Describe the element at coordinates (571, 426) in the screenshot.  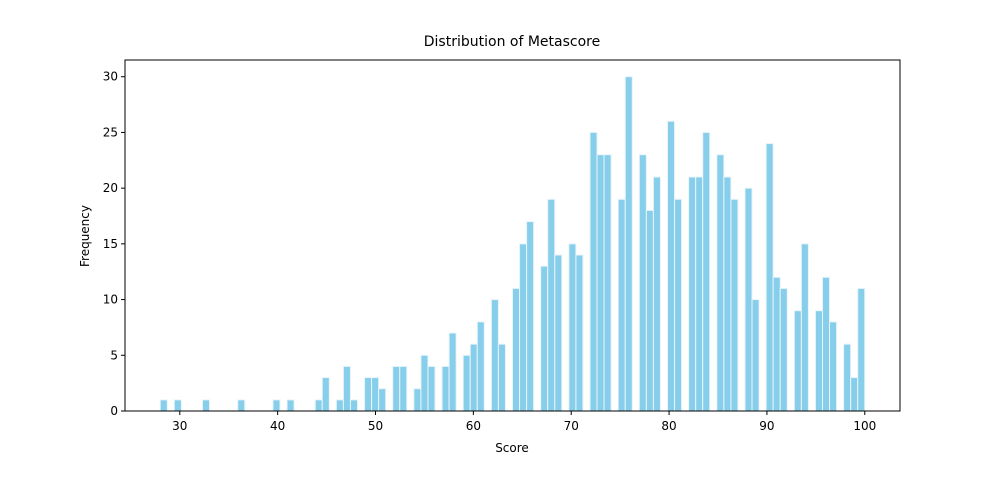
I see `x-tick-label: 70` at that location.